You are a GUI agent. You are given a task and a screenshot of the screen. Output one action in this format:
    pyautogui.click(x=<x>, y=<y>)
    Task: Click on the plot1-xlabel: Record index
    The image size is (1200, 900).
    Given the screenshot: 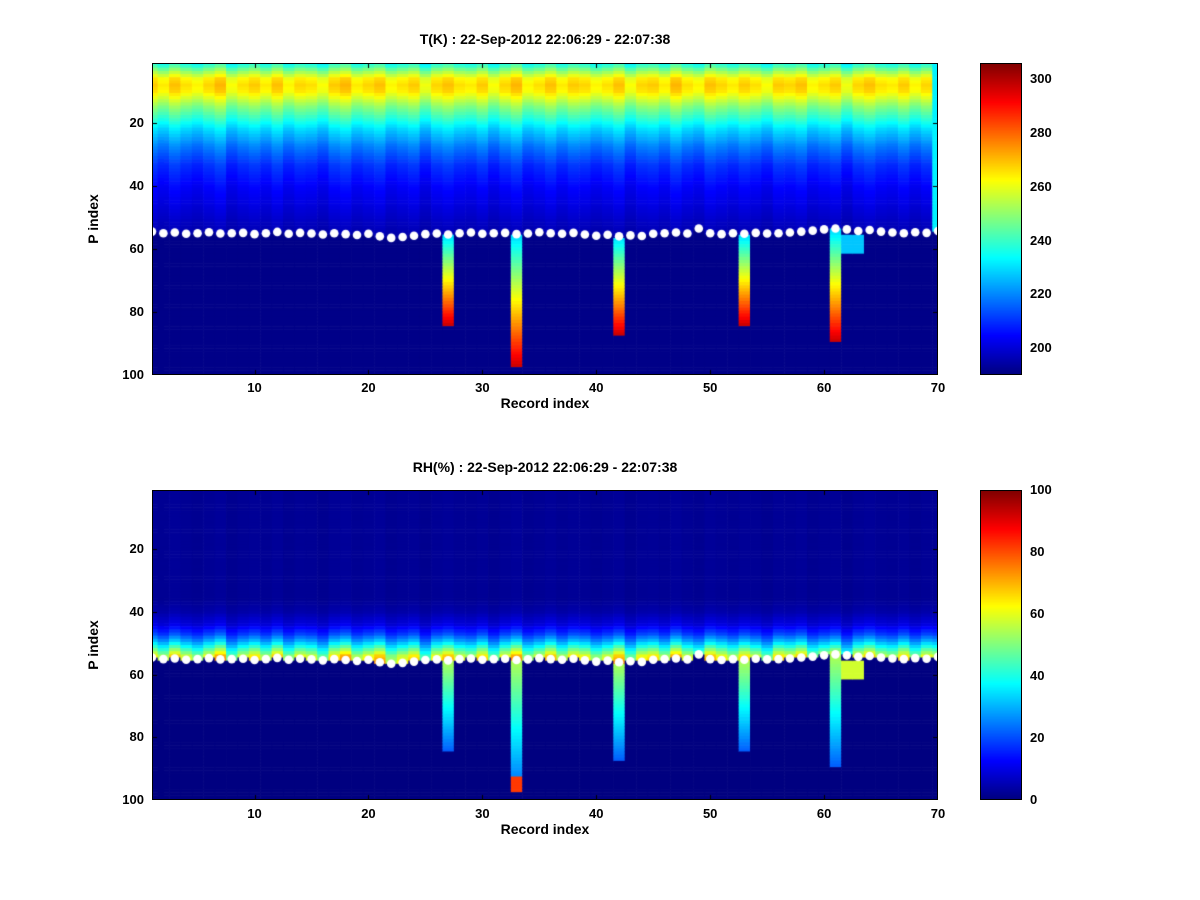 What is the action you would take?
    pyautogui.click(x=545, y=403)
    